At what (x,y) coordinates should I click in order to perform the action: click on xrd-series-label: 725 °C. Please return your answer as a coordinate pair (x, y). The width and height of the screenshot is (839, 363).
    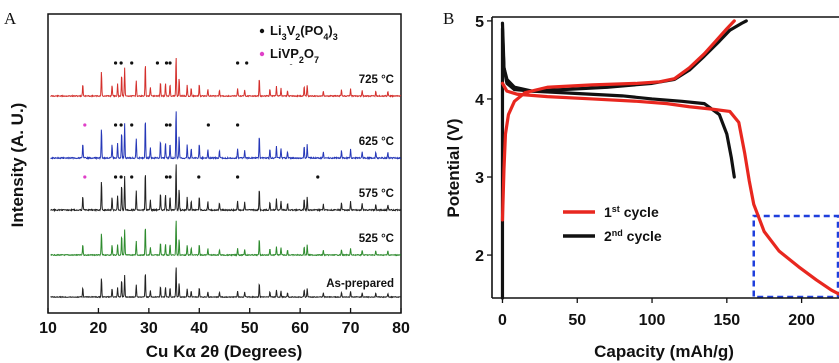
    Looking at the image, I should click on (376, 80).